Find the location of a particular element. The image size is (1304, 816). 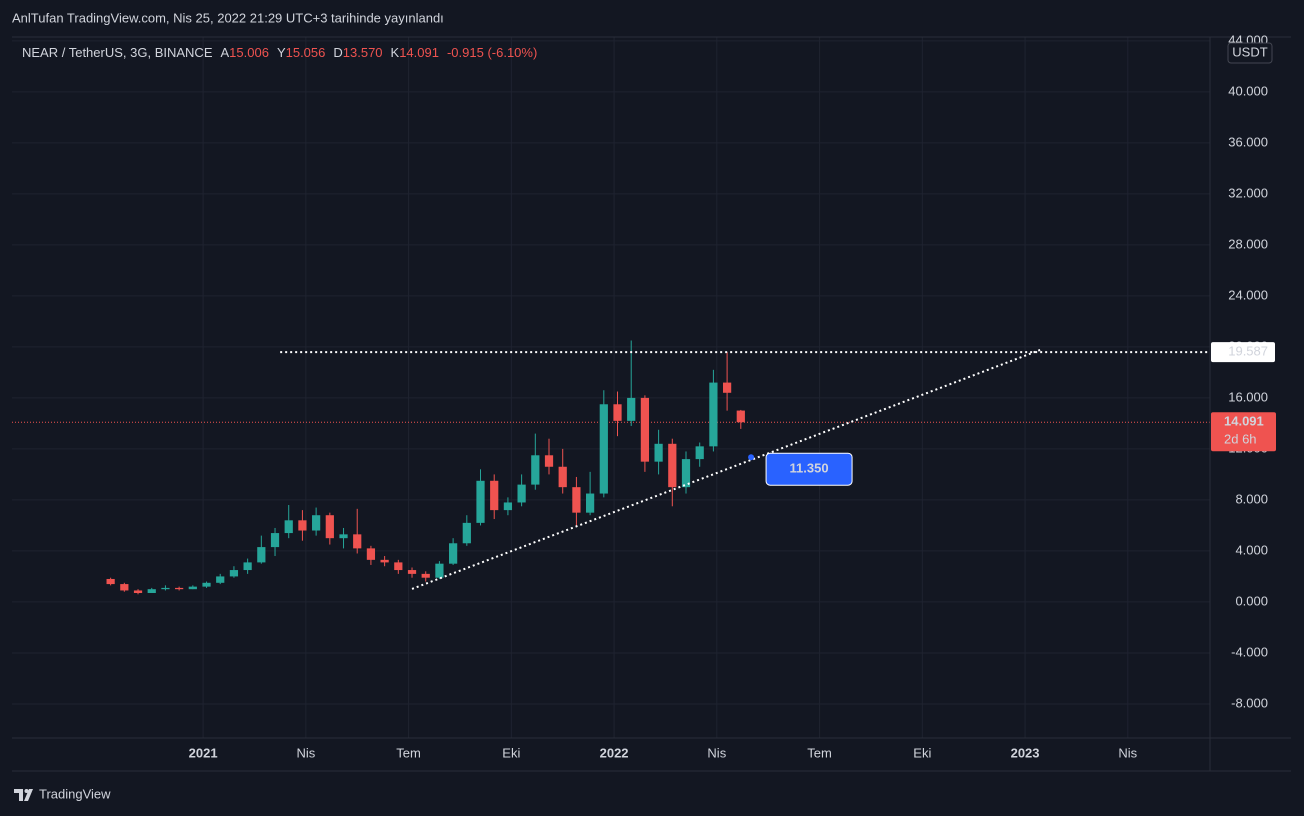

legend-value: 14.091 is located at coordinates (419, 52).